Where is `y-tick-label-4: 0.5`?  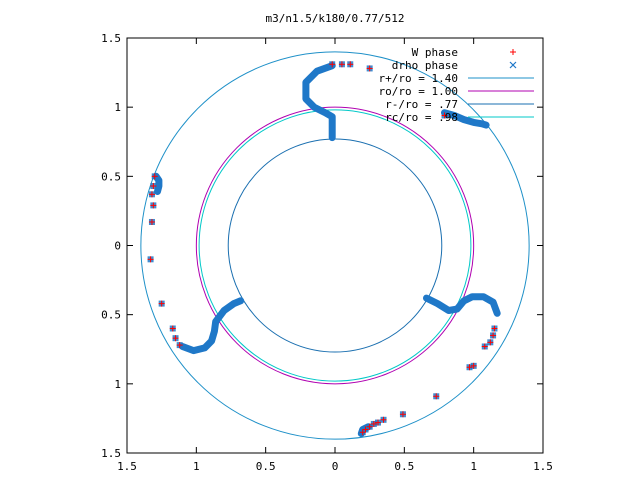
y-tick-label-4: 0.5 is located at coordinates (111, 315).